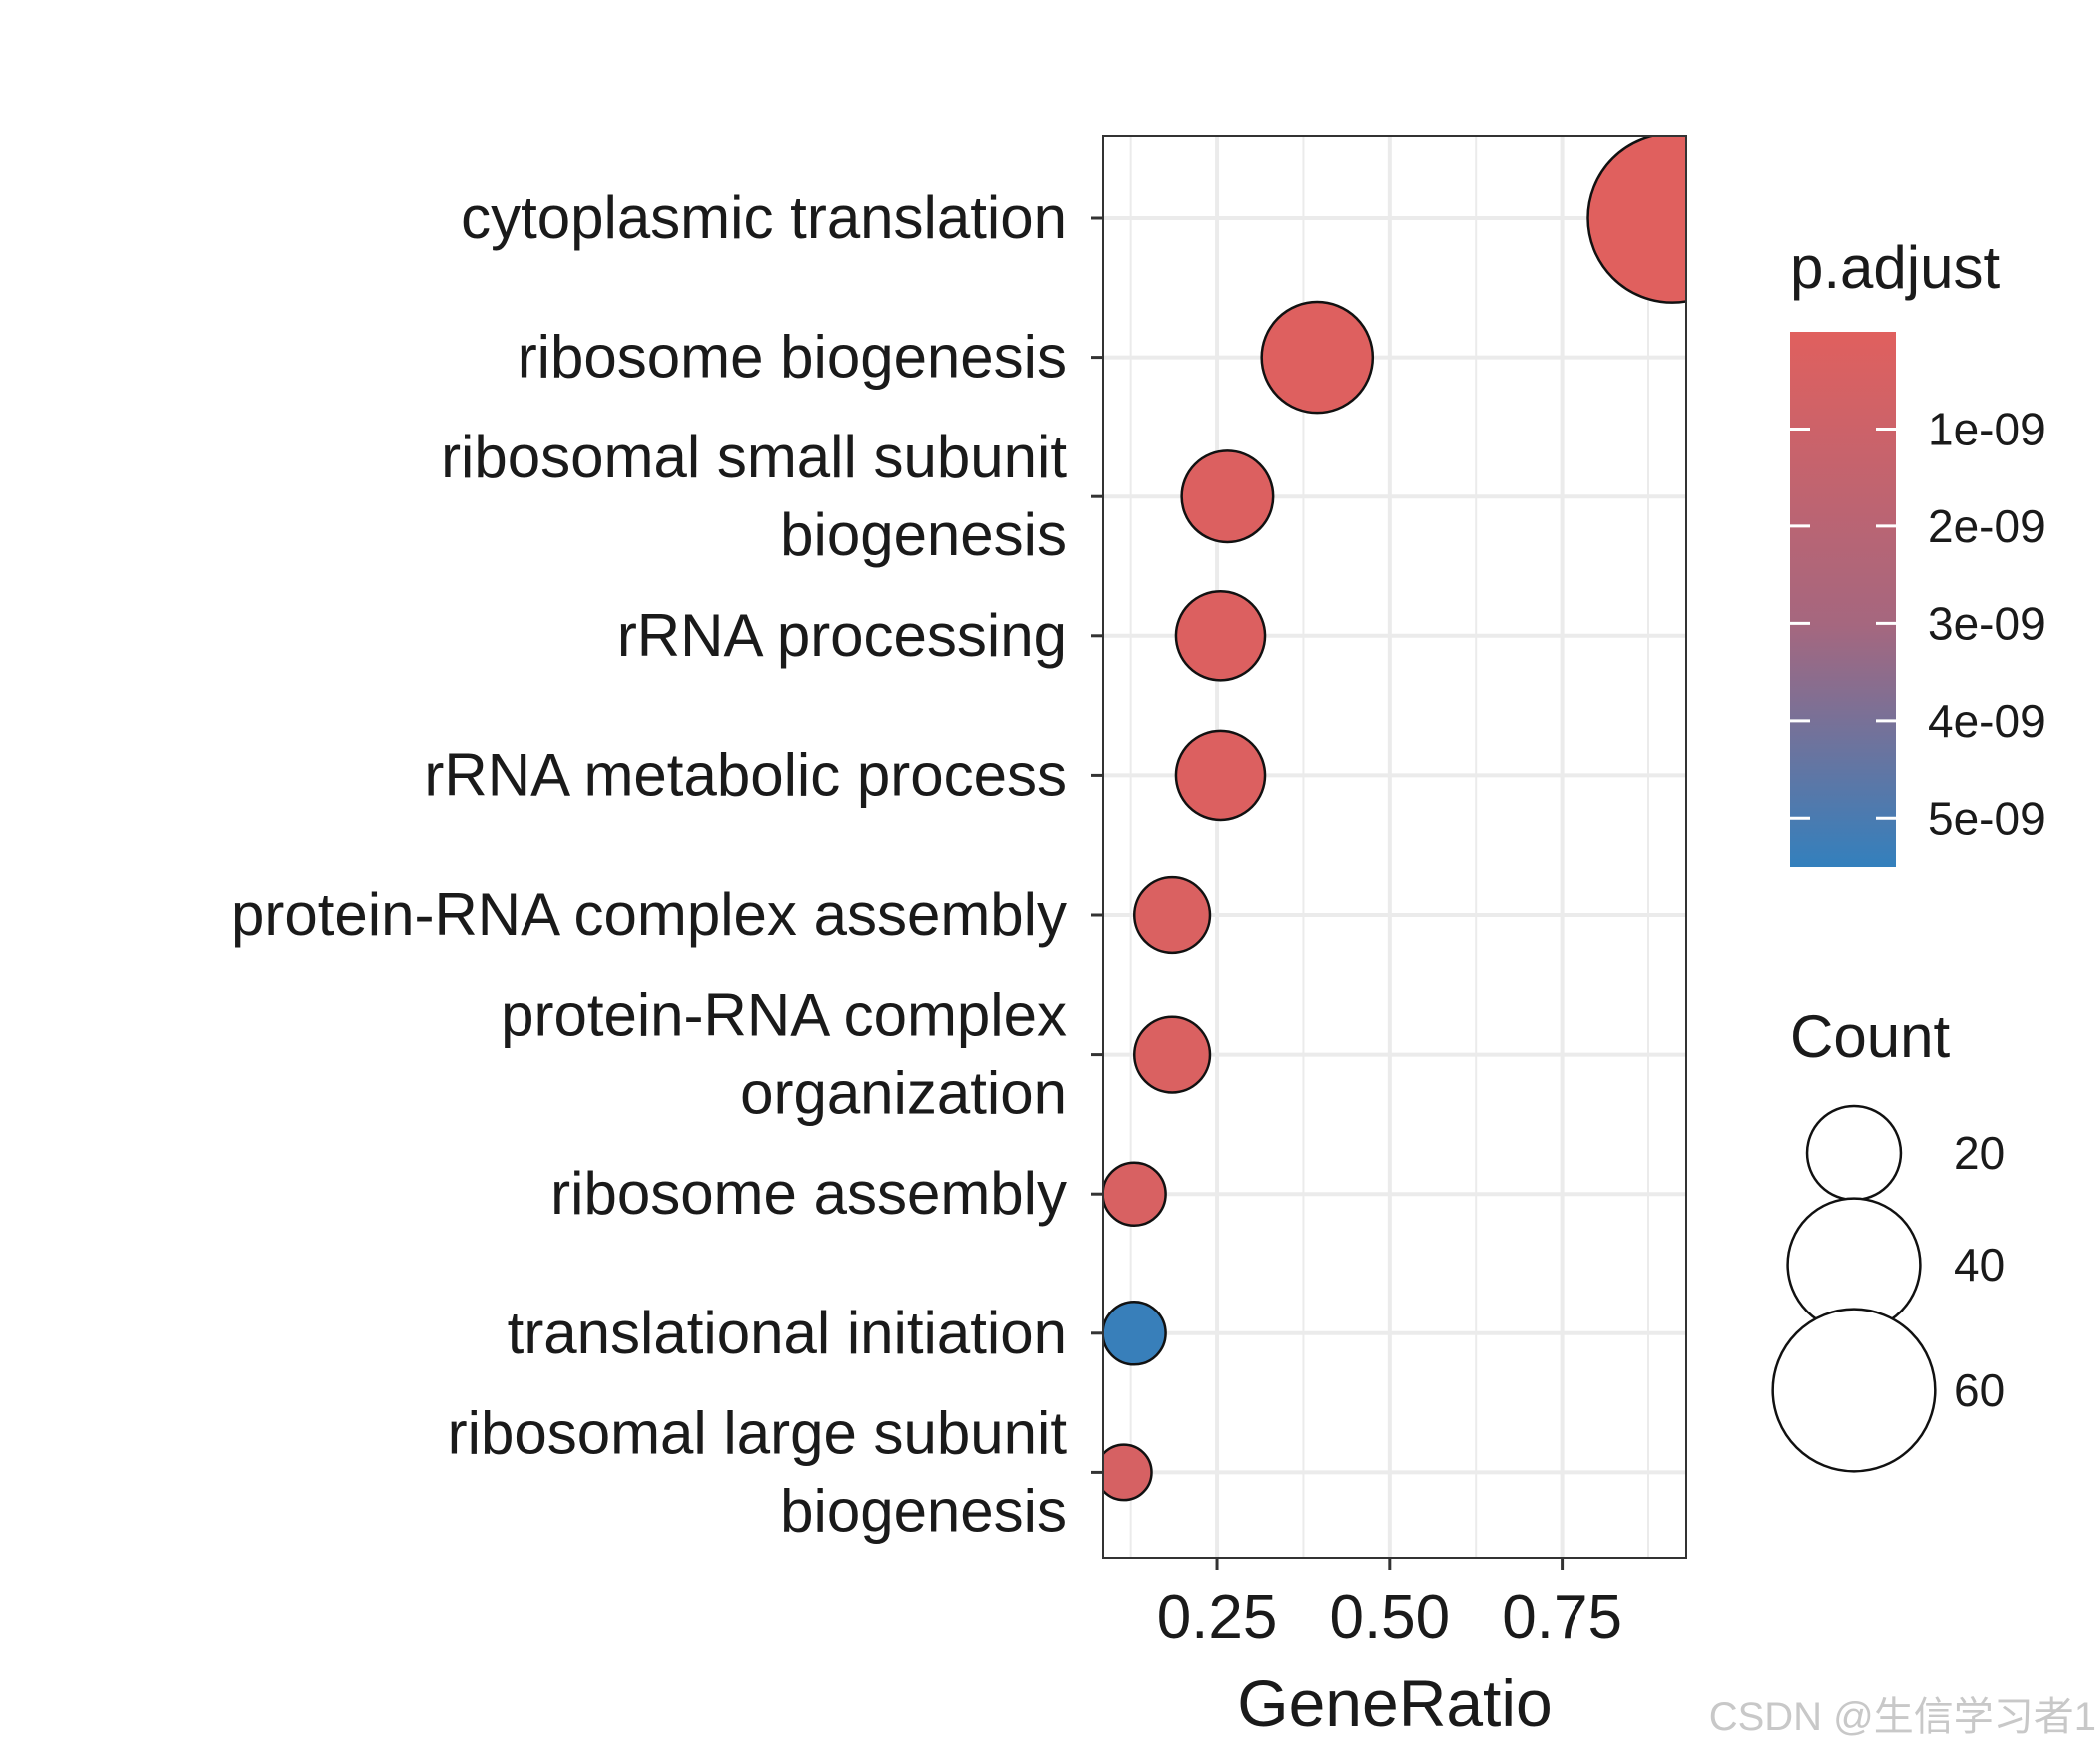  What do you see at coordinates (764, 217) in the screenshot?
I see `y-axis-label: cytoplasmic translation` at bounding box center [764, 217].